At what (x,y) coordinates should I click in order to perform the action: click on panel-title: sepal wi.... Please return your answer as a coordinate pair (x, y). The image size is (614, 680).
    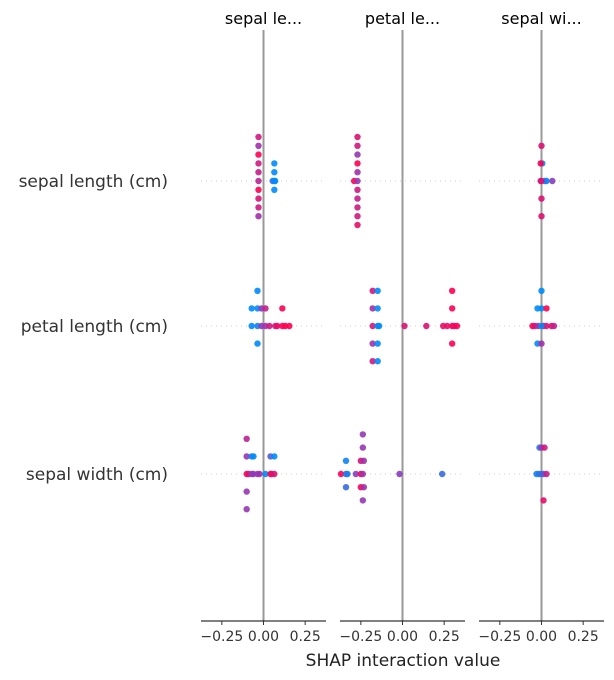
    Looking at the image, I should click on (541, 18).